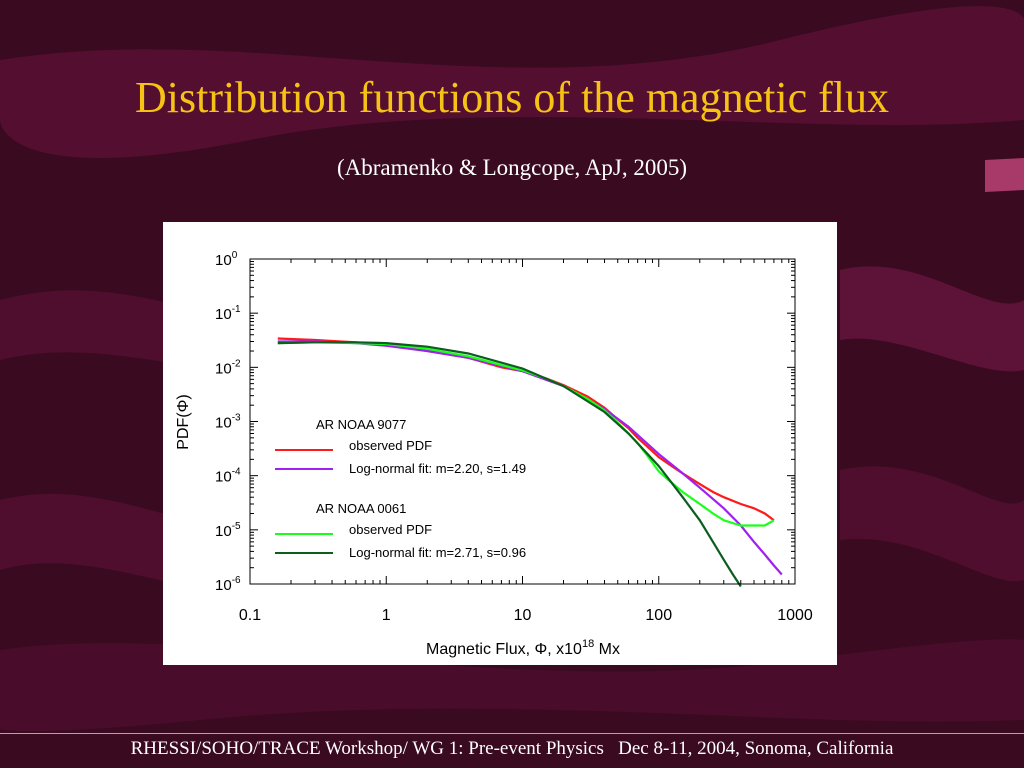 The image size is (1024, 768). Describe the element at coordinates (226, 259) in the screenshot. I see `y-tick-label: 10⁰` at that location.